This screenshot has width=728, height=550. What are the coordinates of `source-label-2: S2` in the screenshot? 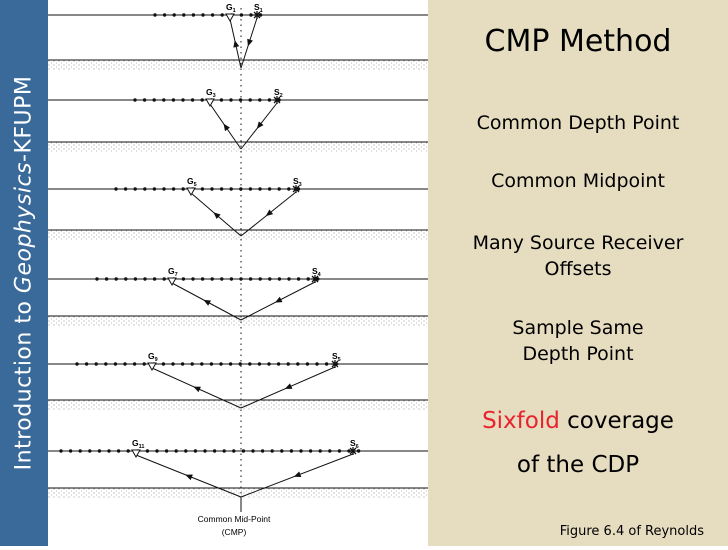 It's located at (278, 93).